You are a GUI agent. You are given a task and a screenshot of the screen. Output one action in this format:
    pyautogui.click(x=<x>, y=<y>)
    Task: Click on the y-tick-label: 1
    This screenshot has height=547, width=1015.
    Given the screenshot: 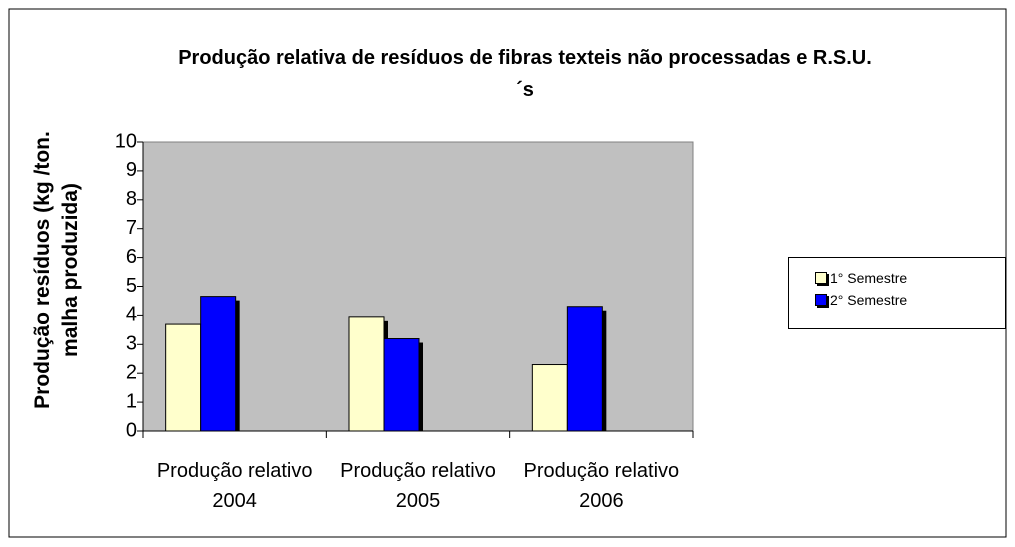 What is the action you would take?
    pyautogui.click(x=131, y=401)
    